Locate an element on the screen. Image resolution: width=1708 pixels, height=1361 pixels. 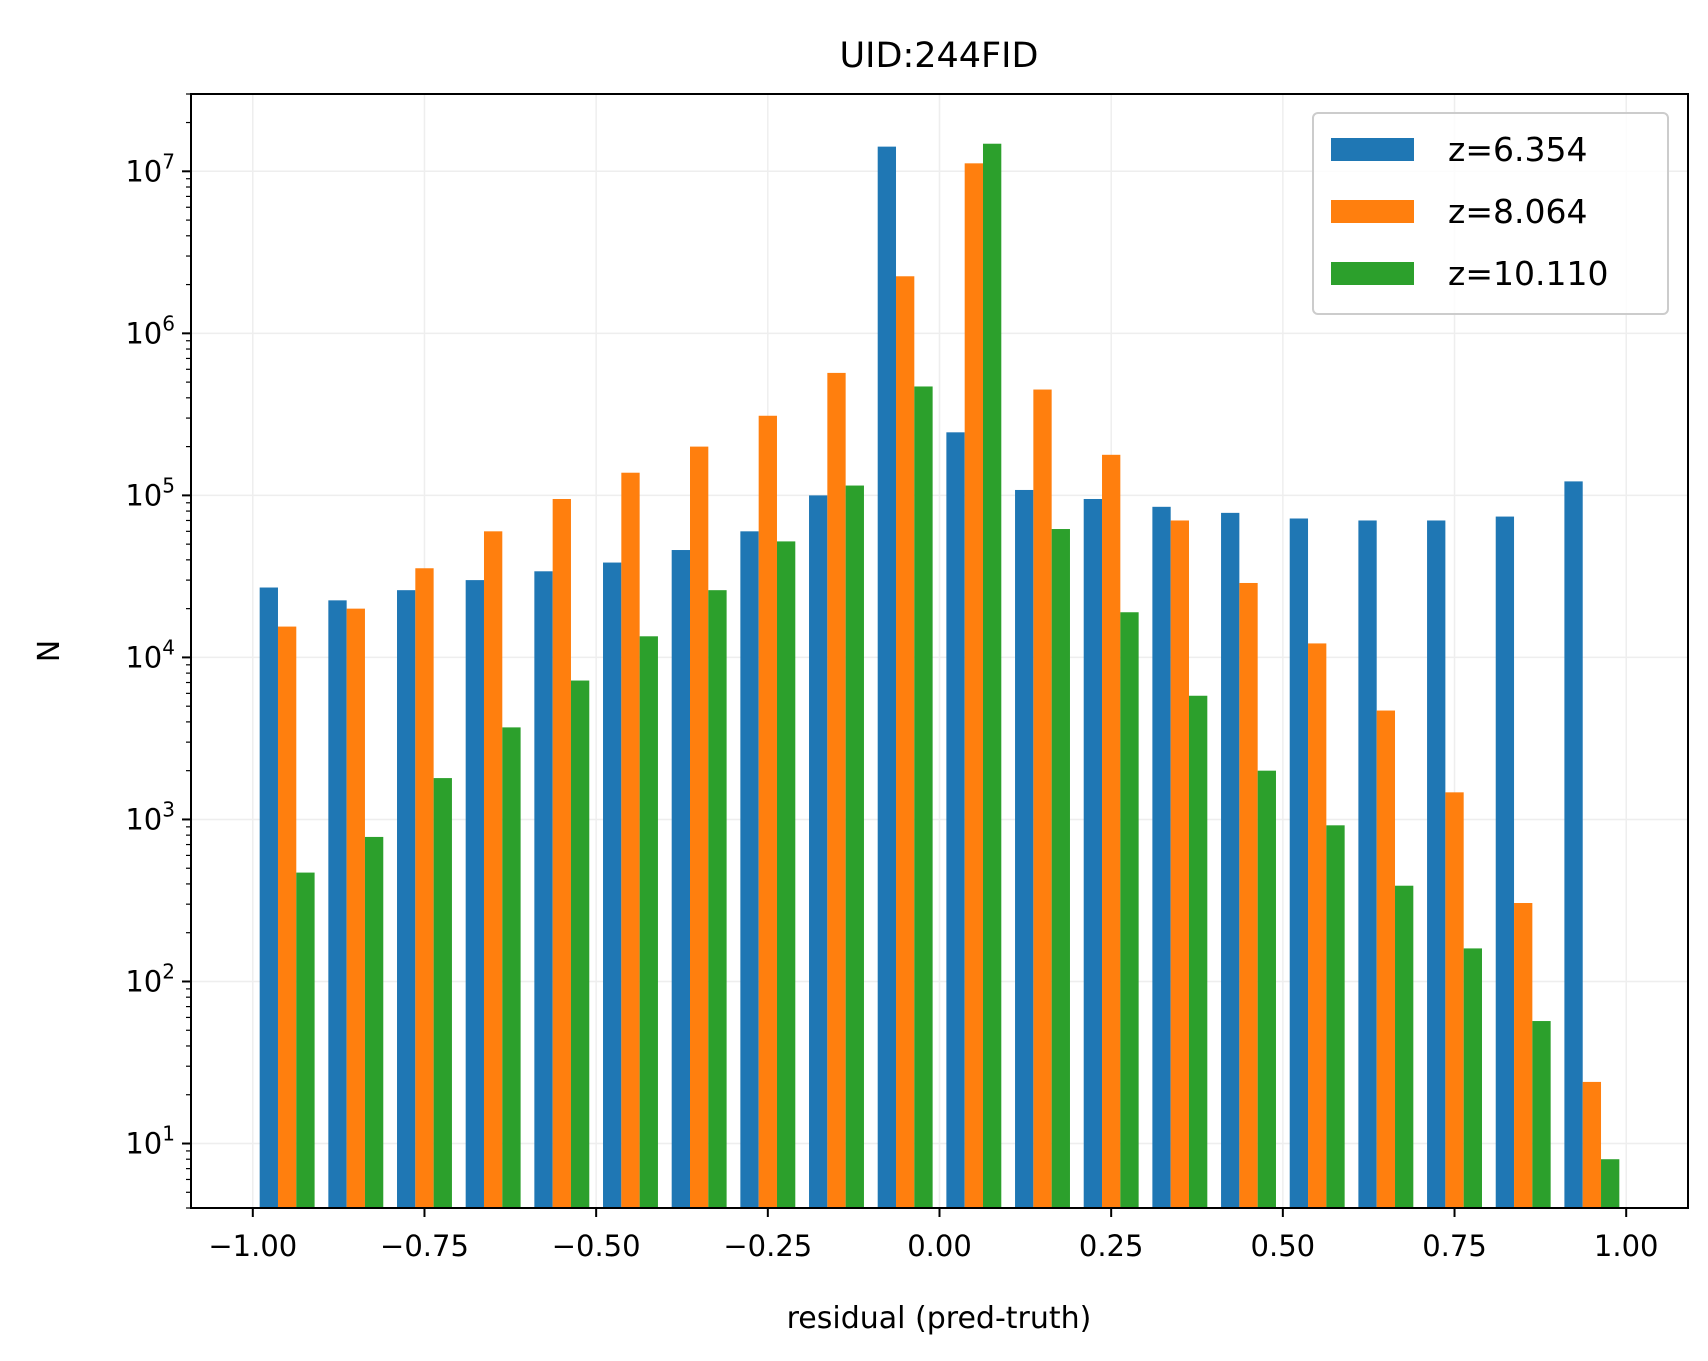
y-tick-label: 10⁶ is located at coordinates (150, 330).